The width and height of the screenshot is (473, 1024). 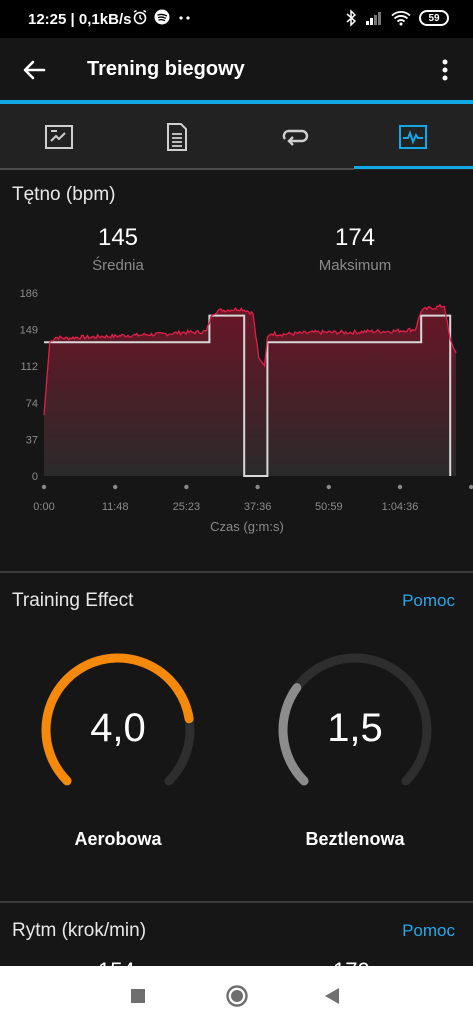 What do you see at coordinates (35, 477) in the screenshot?
I see `y-tick-label: 0` at bounding box center [35, 477].